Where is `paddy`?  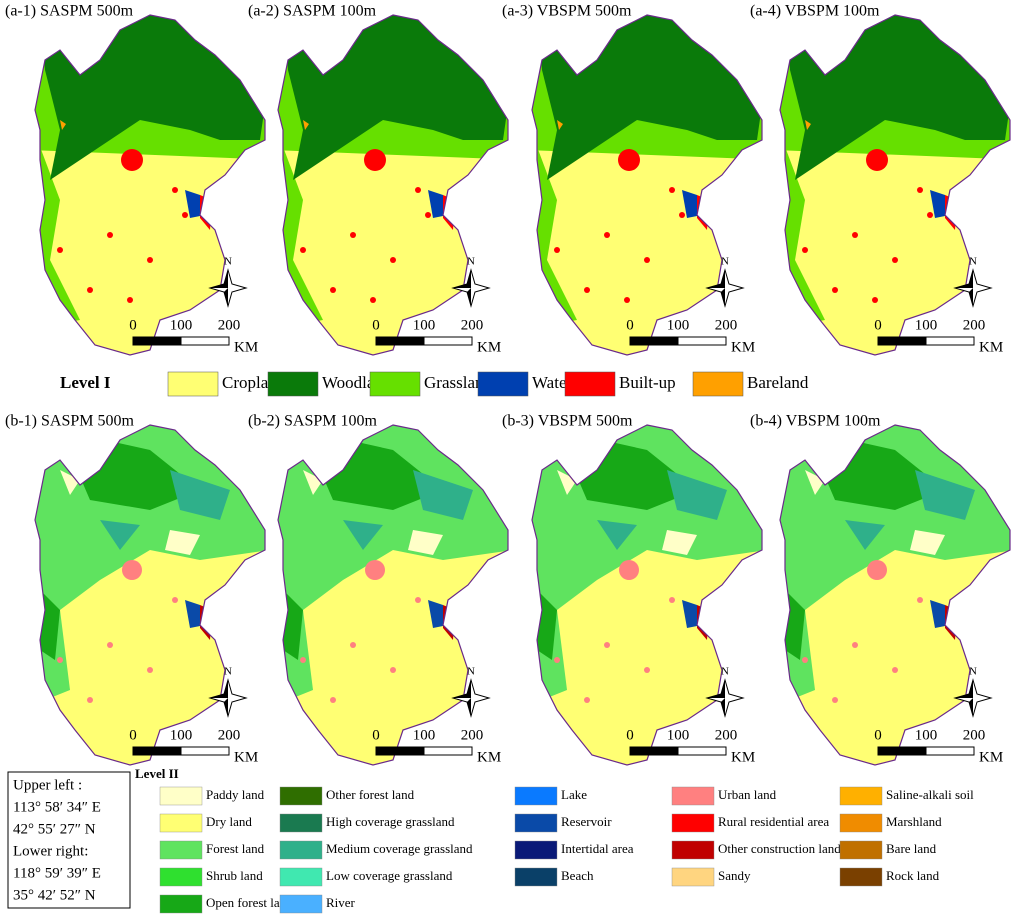 paddy is located at coordinates (373, 512).